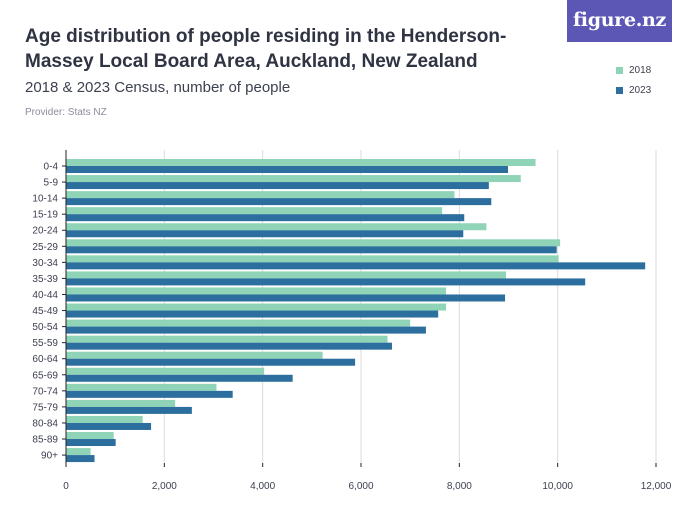 The height and width of the screenshot is (525, 700). Describe the element at coordinates (45, 327) in the screenshot. I see `y-tick-label: 50-54` at that location.